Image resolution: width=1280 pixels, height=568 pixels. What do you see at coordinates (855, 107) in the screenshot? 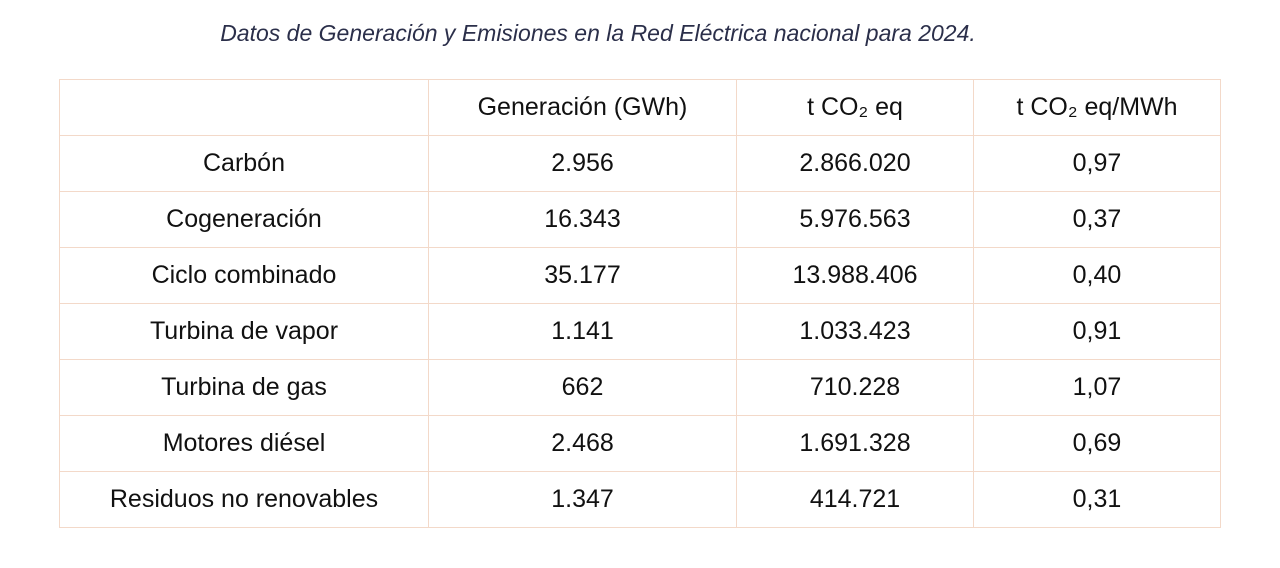
I see `header-emisiones: t CO₂ eq` at bounding box center [855, 107].